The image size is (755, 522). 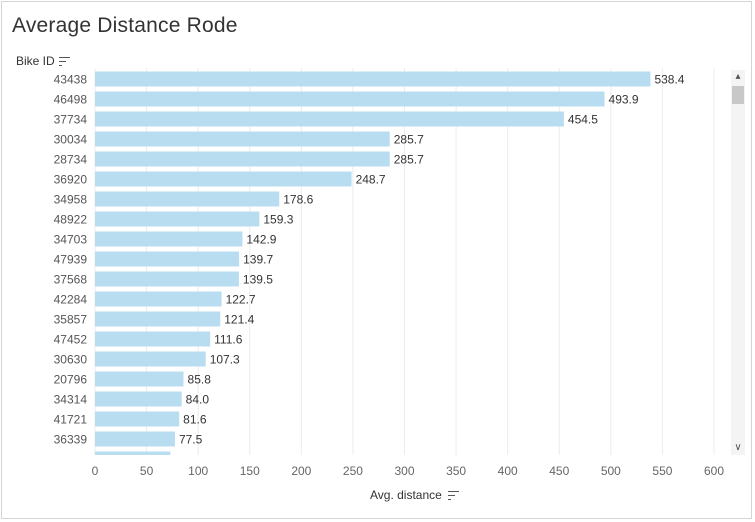 What do you see at coordinates (71, 120) in the screenshot?
I see `category-label: 37734` at bounding box center [71, 120].